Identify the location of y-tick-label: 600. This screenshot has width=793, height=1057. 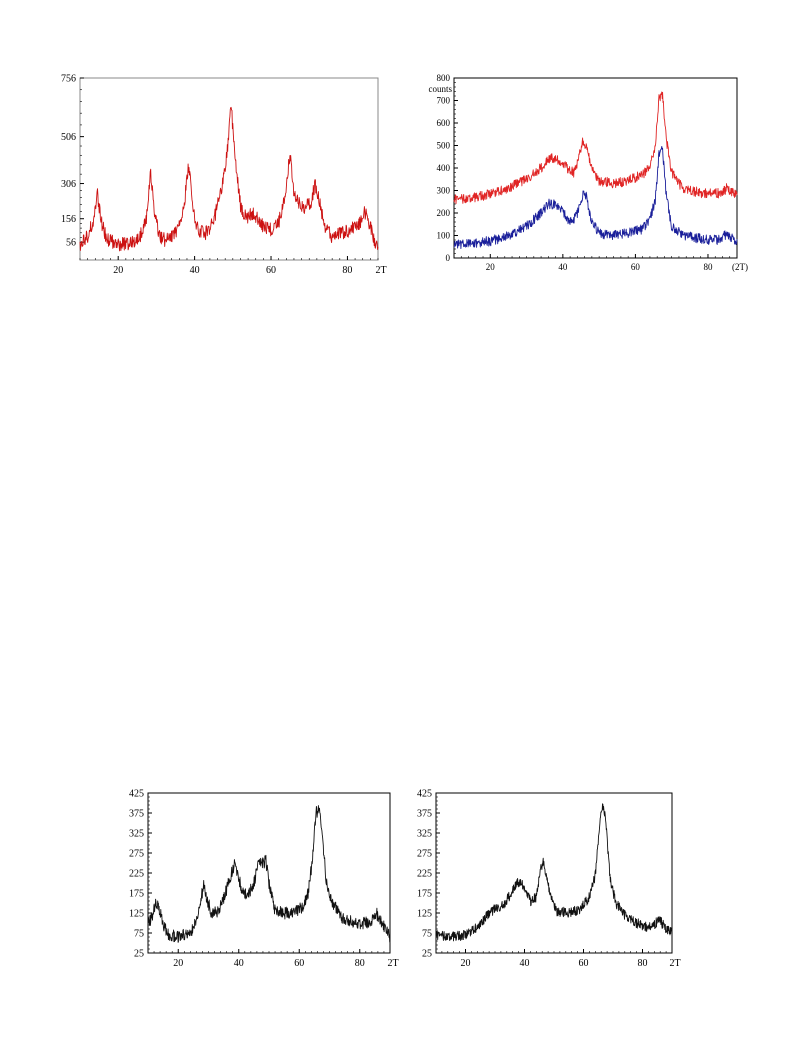
(444, 123).